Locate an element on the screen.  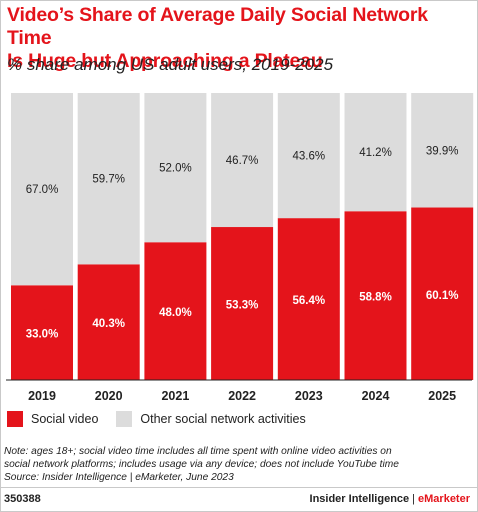
data-label-social-video-2024: 58.8% is located at coordinates (375, 298).